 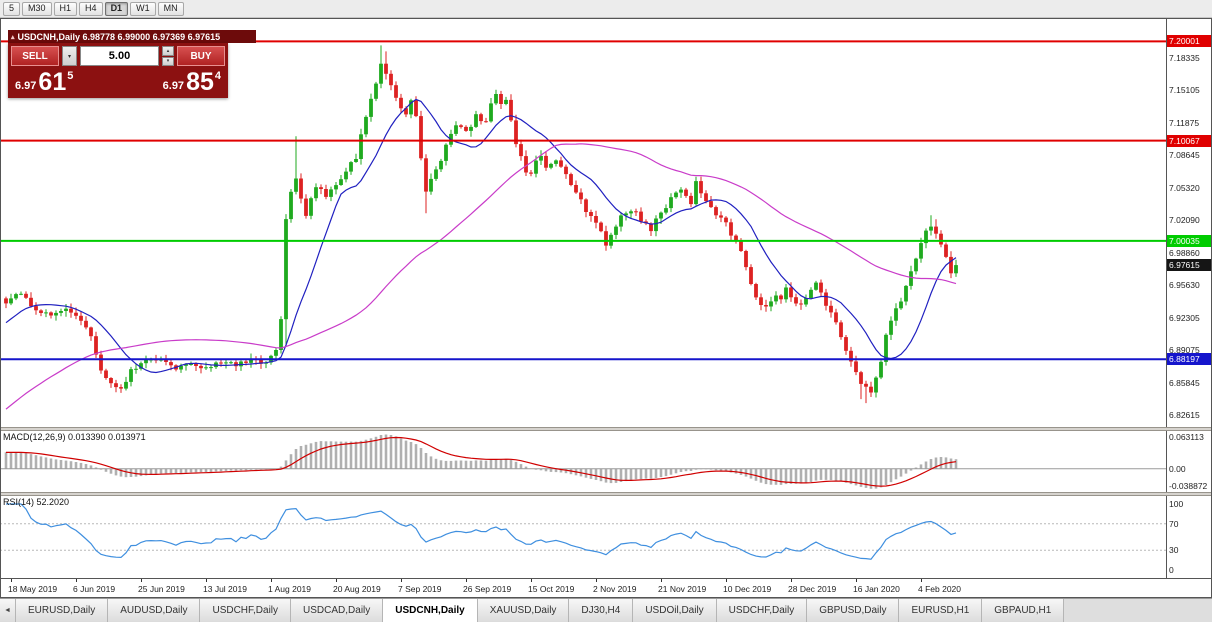 What do you see at coordinates (168, 51) in the screenshot?
I see `lot-increase-button: ▴` at bounding box center [168, 51].